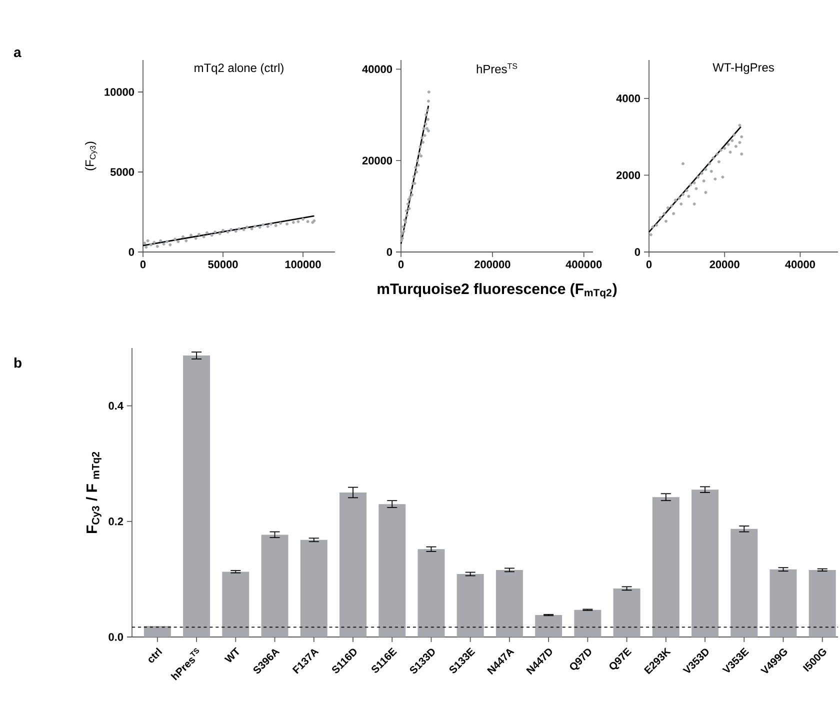  What do you see at coordinates (743, 68) in the screenshot?
I see `chart-title: WT-HgPres` at bounding box center [743, 68].